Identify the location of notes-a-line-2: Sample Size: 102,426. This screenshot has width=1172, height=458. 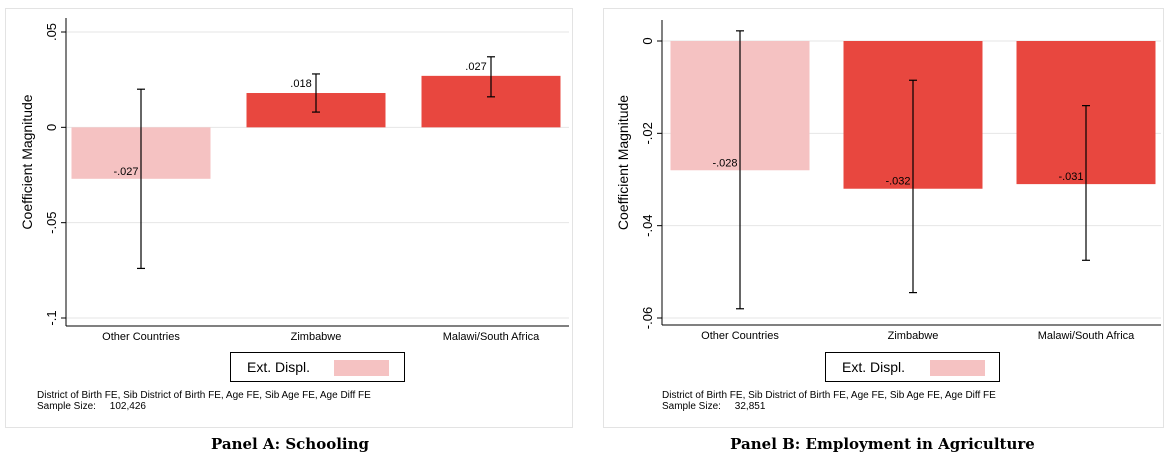
(91, 406).